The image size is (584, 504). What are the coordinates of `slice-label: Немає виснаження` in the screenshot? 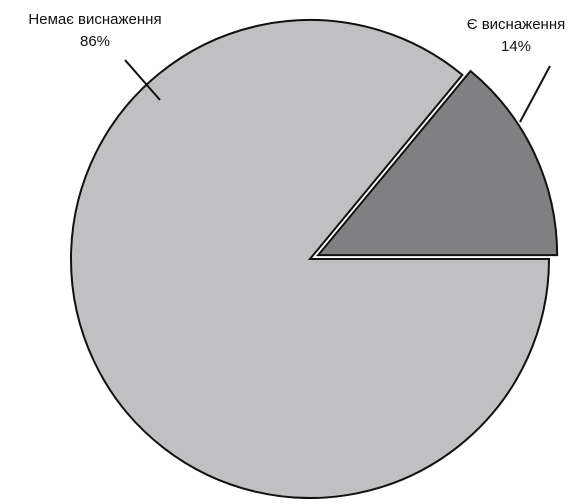 It's located at (94, 19).